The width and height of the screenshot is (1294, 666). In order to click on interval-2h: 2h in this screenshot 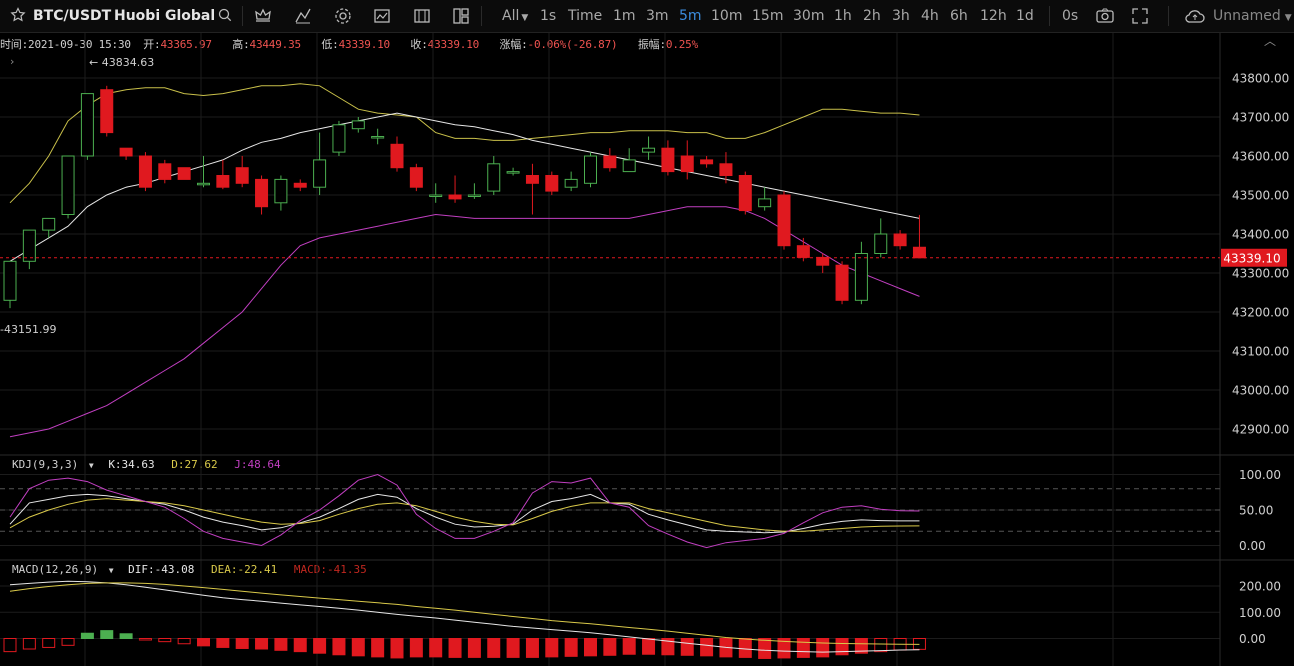, I will do `click(872, 16)`.